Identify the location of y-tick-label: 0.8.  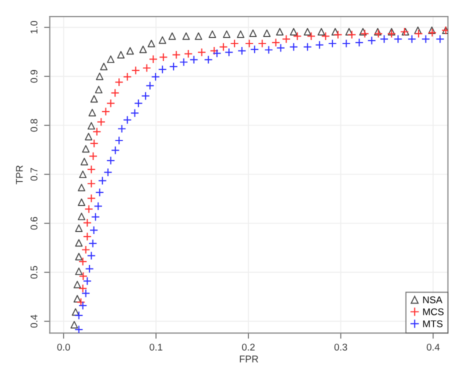
(34, 125).